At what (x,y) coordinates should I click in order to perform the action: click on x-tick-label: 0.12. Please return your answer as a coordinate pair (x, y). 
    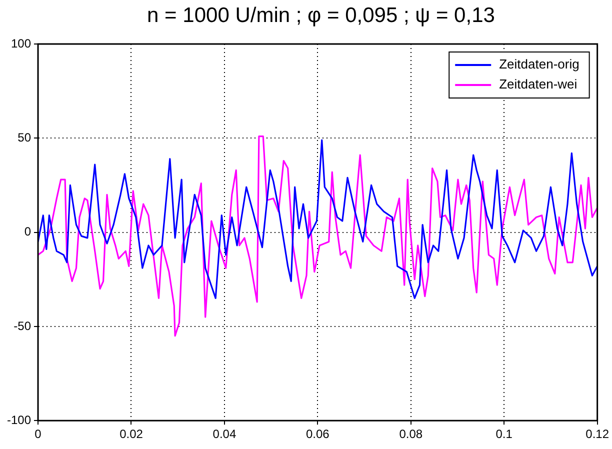
    Looking at the image, I should click on (598, 434).